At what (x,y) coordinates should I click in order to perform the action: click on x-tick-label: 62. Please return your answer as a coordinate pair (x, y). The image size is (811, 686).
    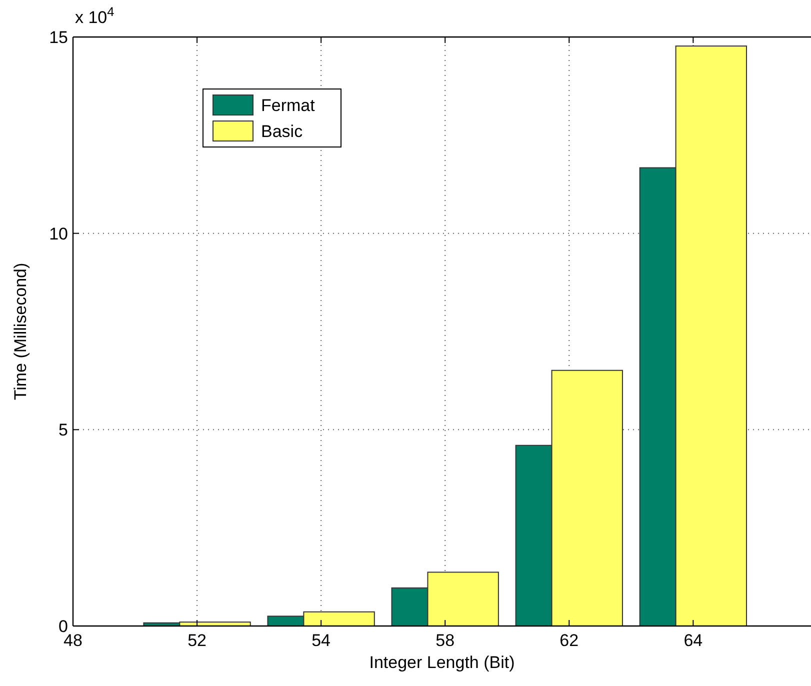
    Looking at the image, I should click on (569, 640).